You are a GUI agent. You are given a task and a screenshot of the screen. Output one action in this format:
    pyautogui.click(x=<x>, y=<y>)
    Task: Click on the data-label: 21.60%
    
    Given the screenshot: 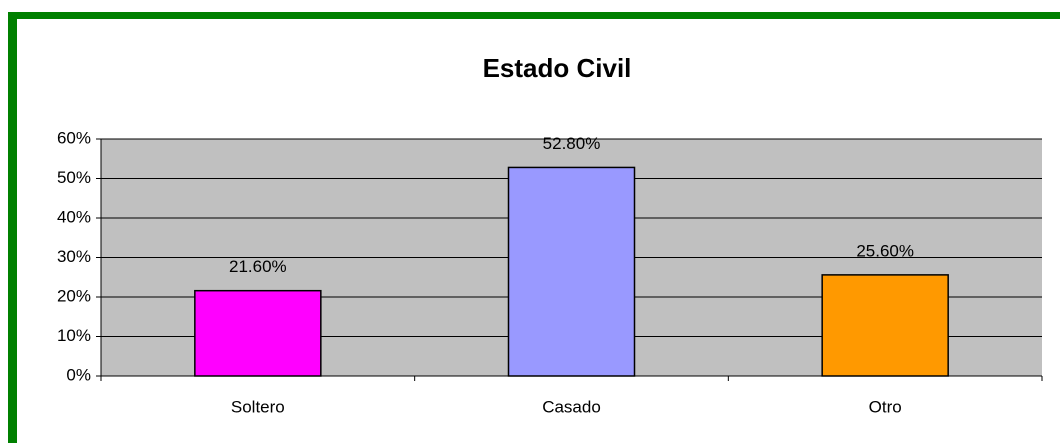 What is the action you would take?
    pyautogui.click(x=258, y=266)
    